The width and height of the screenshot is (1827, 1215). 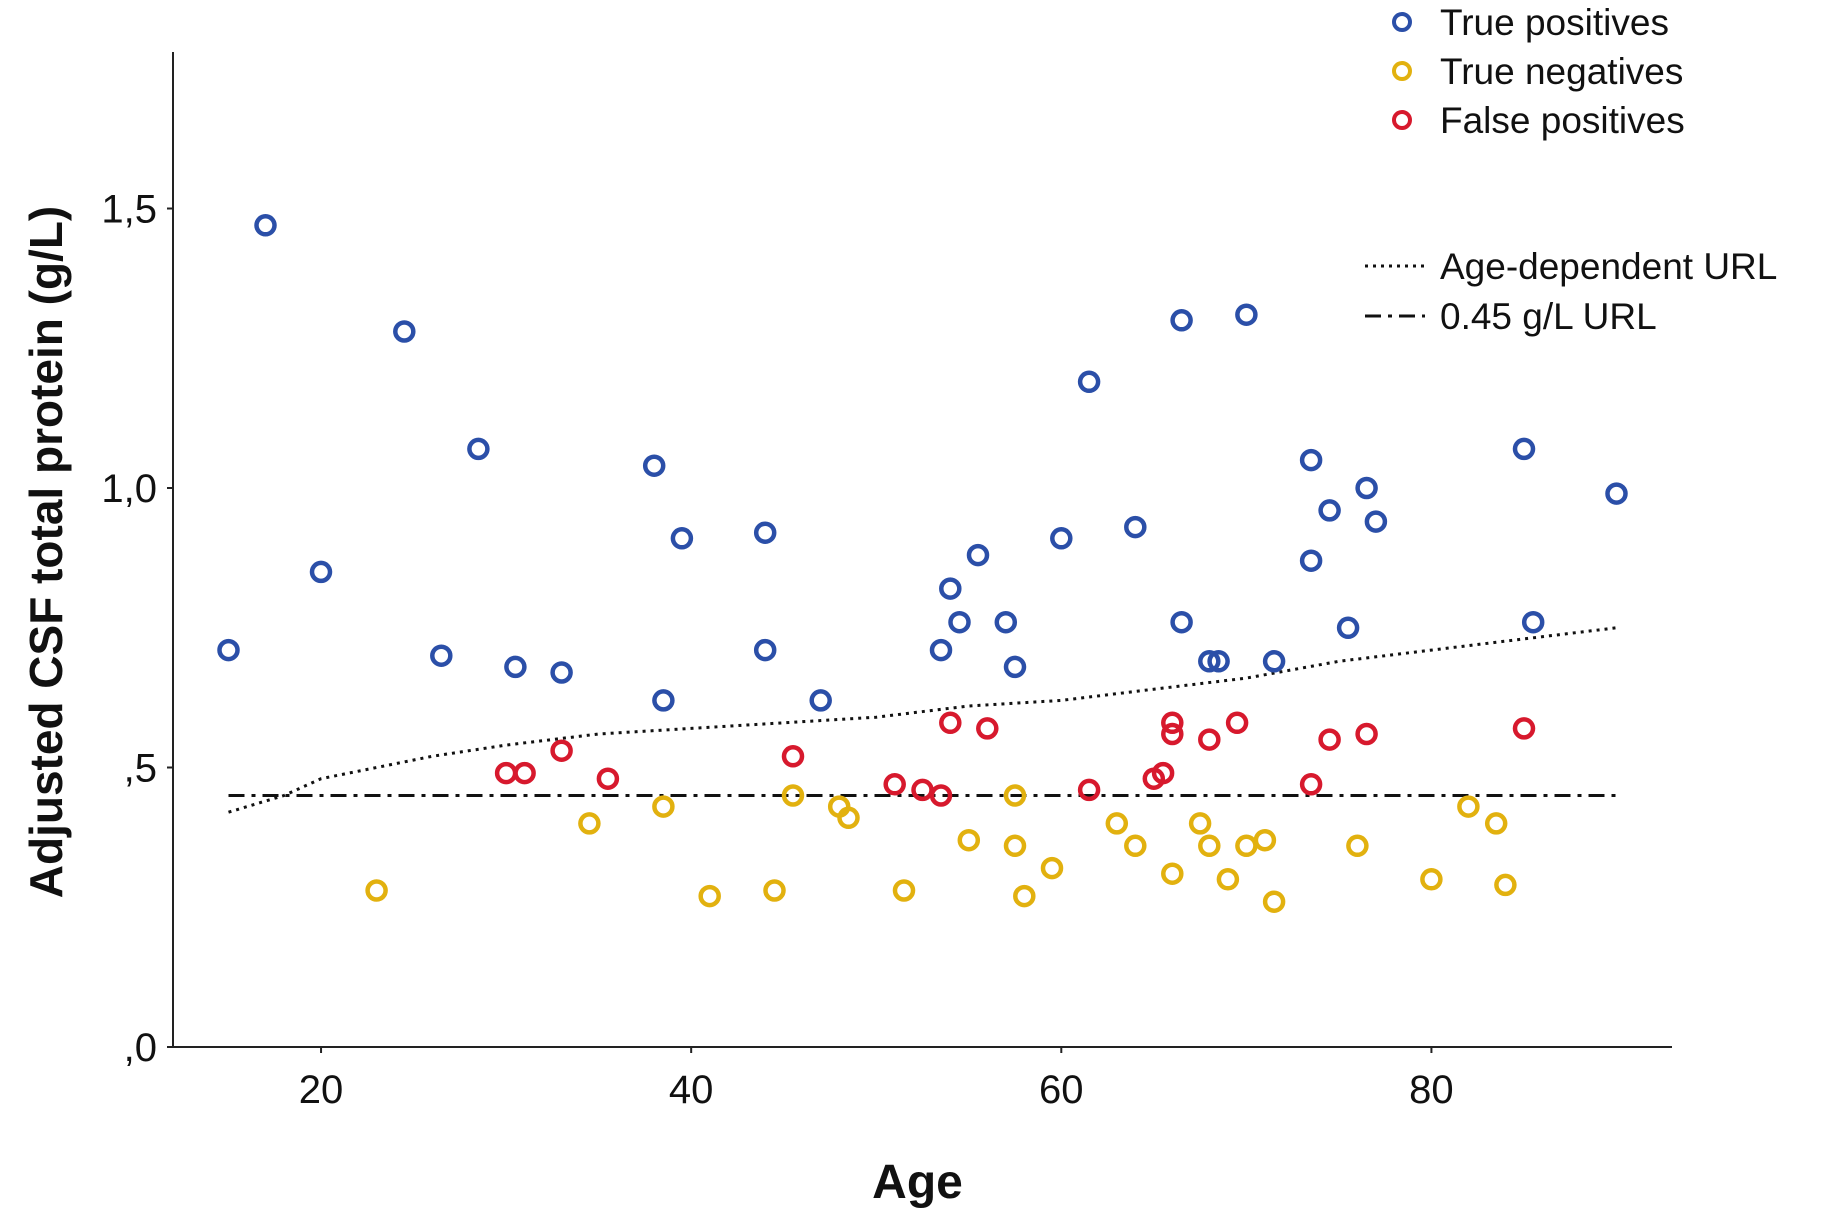 I want to click on x-tick-label: 20, so click(x=321, y=1090).